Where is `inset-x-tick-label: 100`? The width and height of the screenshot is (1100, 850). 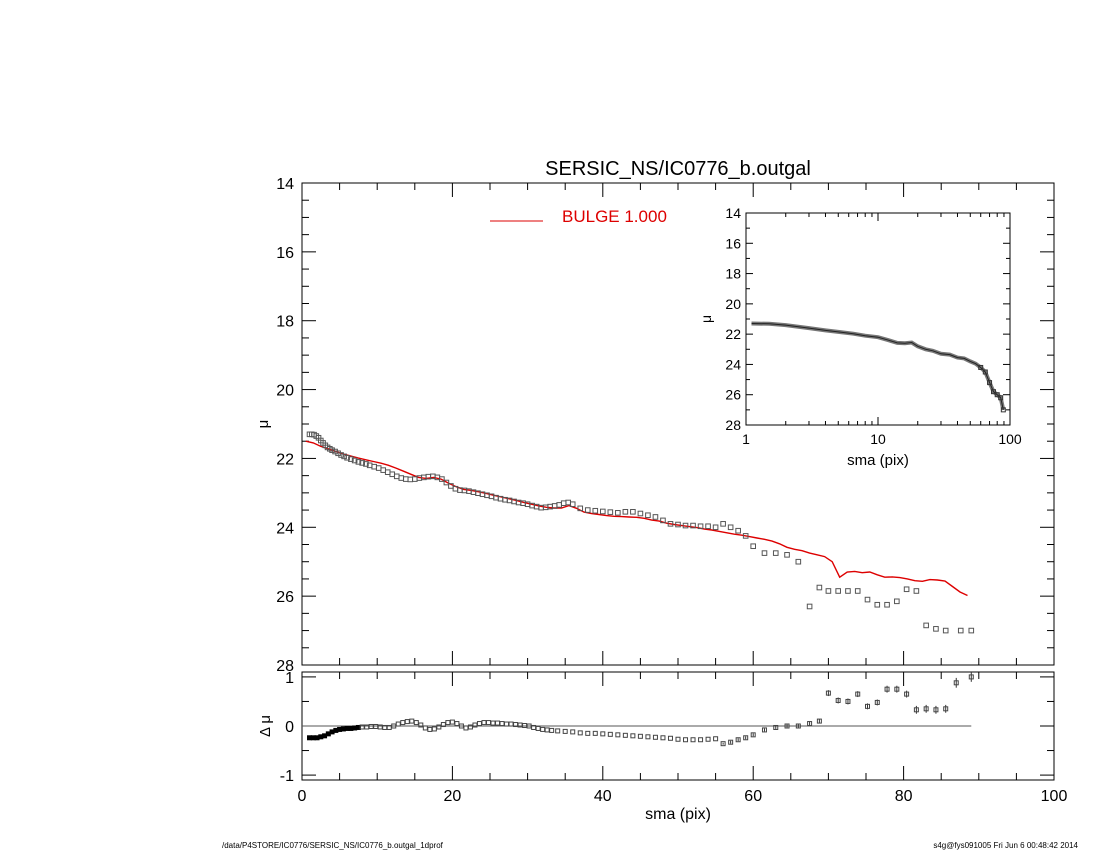
inset-x-tick-label: 100 is located at coordinates (1010, 439).